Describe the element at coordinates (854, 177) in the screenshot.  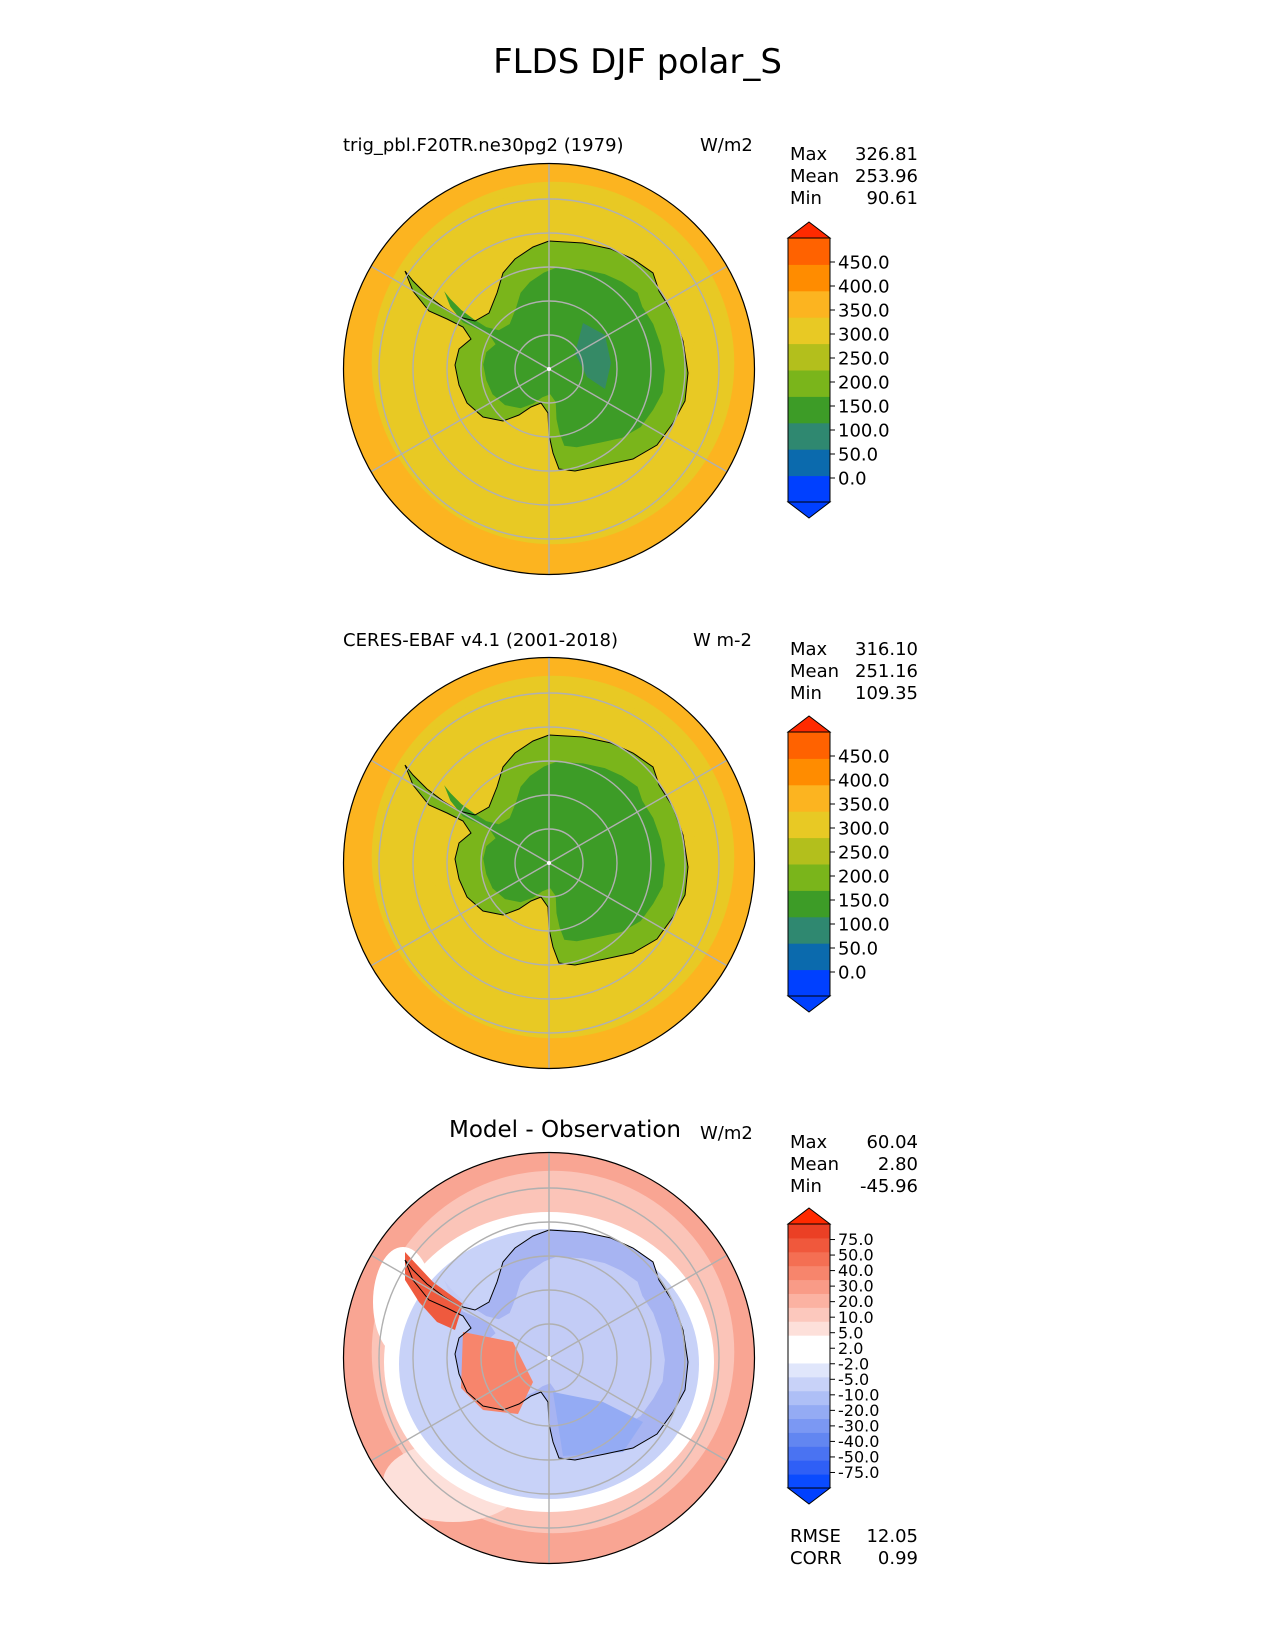
I see `panel-1-stats: Max 326.81 Mean 253.96 Min 90.61` at that location.